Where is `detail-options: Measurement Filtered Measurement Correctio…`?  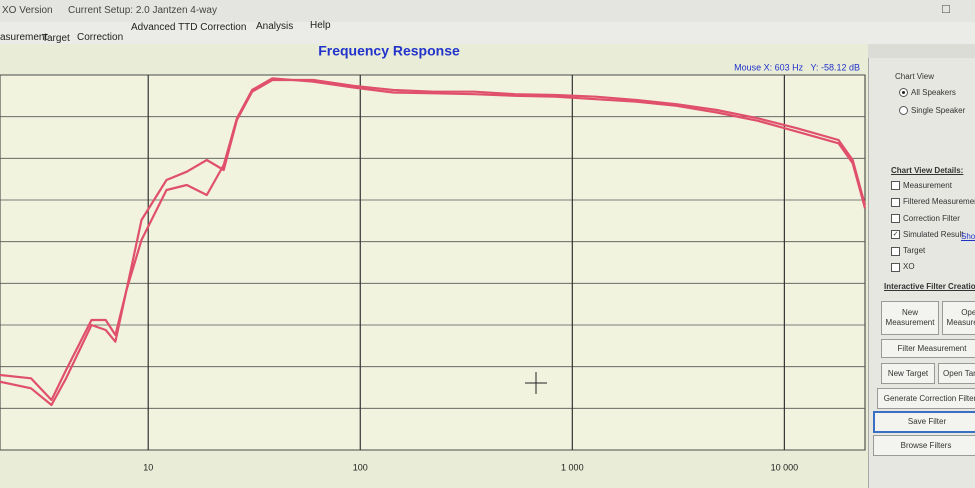 detail-options: Measurement Filtered Measurement Correctio… is located at coordinates (933, 230).